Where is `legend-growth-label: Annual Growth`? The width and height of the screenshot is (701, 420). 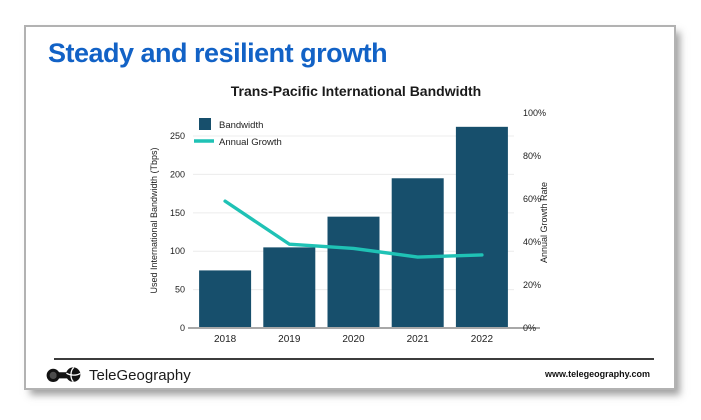
legend-growth-label: Annual Growth is located at coordinates (250, 142).